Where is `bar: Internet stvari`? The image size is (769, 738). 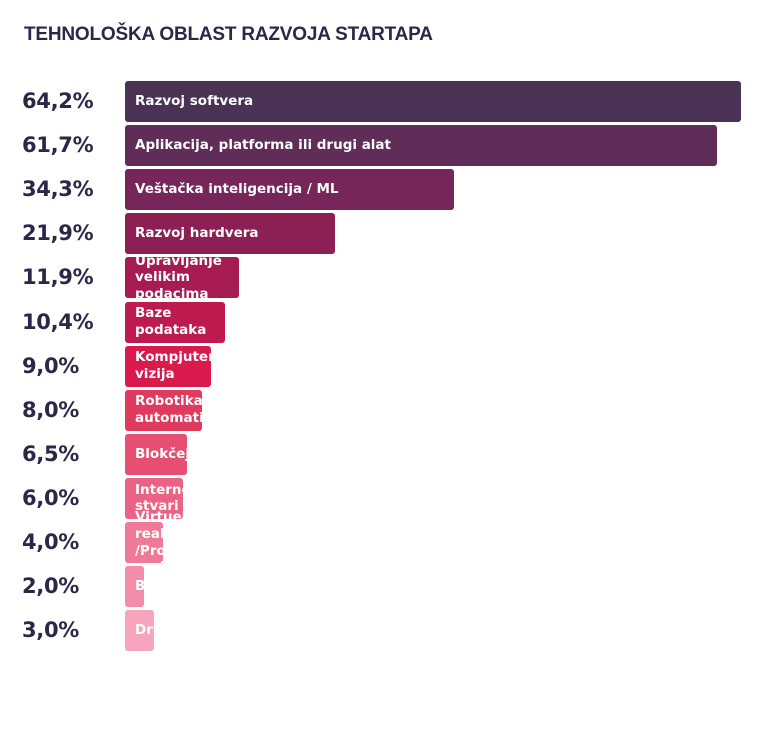 bar: Internet stvari is located at coordinates (161, 498).